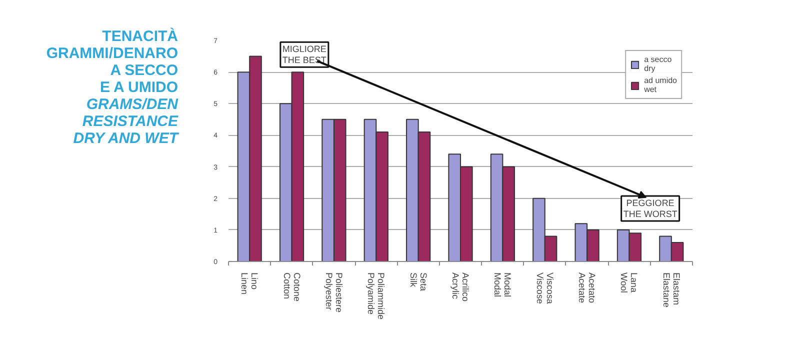 This screenshot has height=347, width=802. Describe the element at coordinates (292, 287) in the screenshot. I see `x-tick-label: Cotone Cotton` at that location.